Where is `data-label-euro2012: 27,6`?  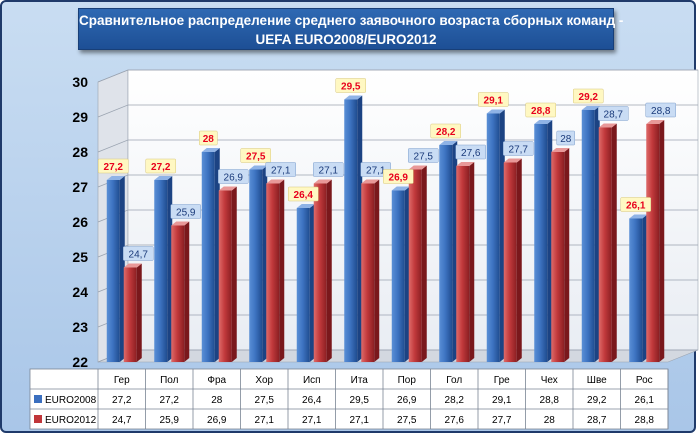
data-label-euro2012: 27,6 is located at coordinates (470, 152).